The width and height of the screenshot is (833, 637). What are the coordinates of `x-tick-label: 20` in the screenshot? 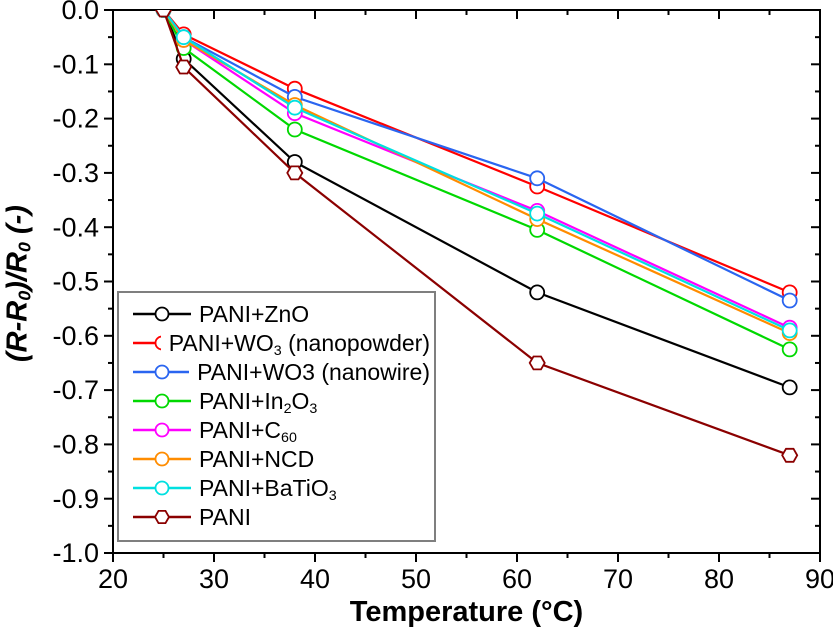 It's located at (113, 579).